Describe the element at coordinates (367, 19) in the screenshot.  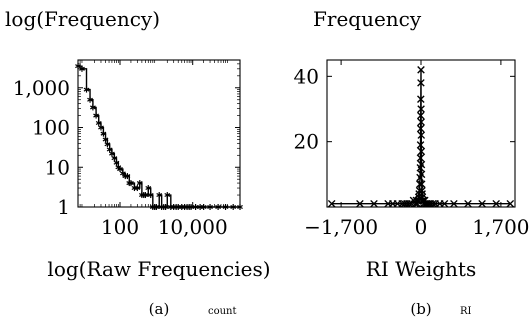
I see `y-axis-label: Frequency` at that location.